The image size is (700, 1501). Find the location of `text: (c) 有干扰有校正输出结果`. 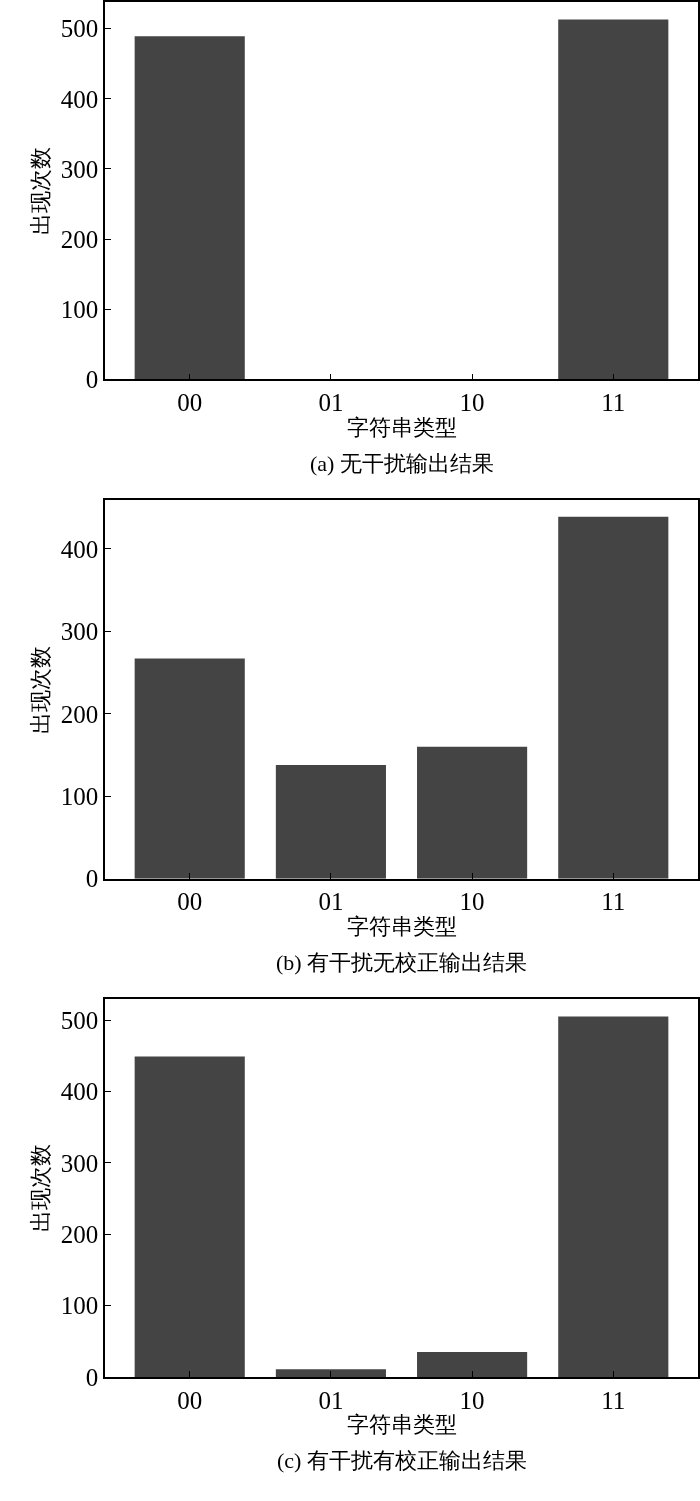

text: (c) 有干扰有校正输出结果 is located at coordinates (402, 1460).